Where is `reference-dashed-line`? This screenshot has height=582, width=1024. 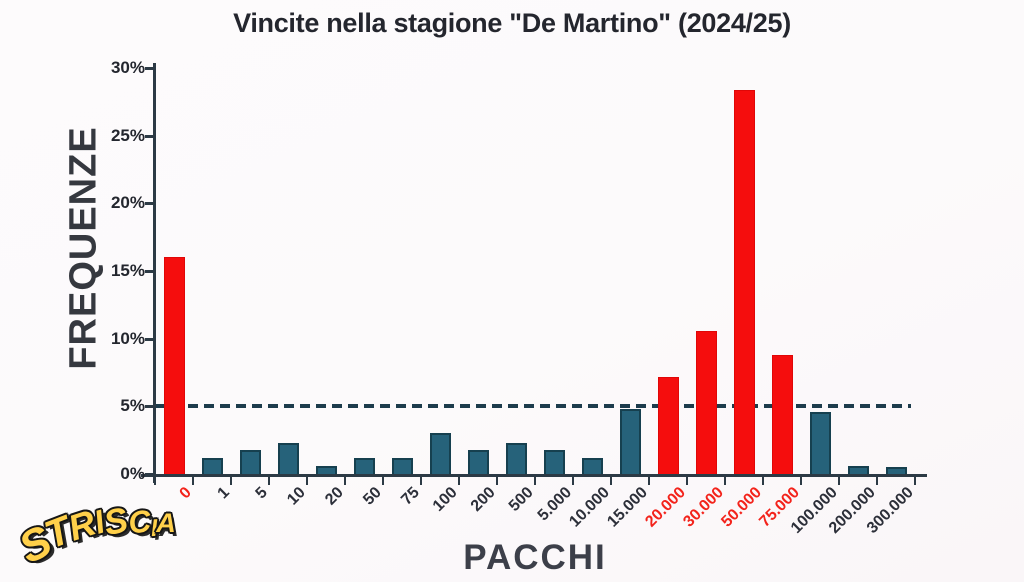
reference-dashed-line is located at coordinates (533, 406).